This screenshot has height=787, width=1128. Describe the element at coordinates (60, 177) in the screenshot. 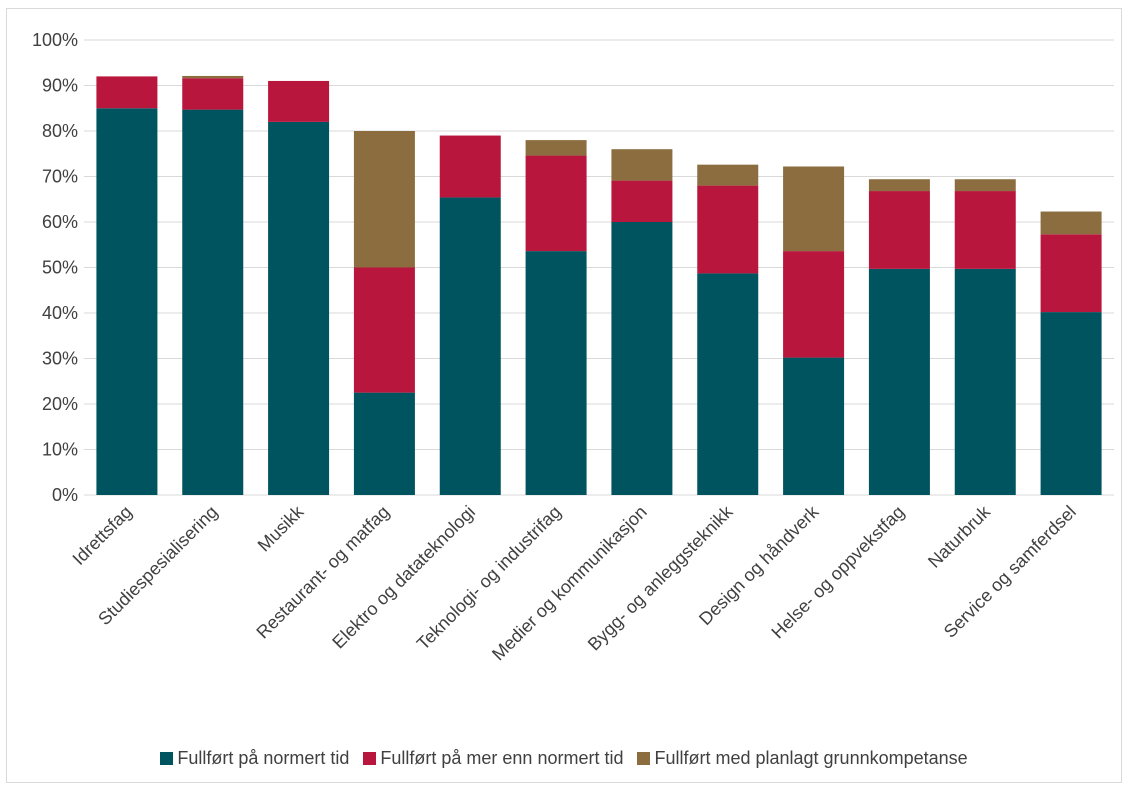

I see `y-tick-label: 70%` at that location.